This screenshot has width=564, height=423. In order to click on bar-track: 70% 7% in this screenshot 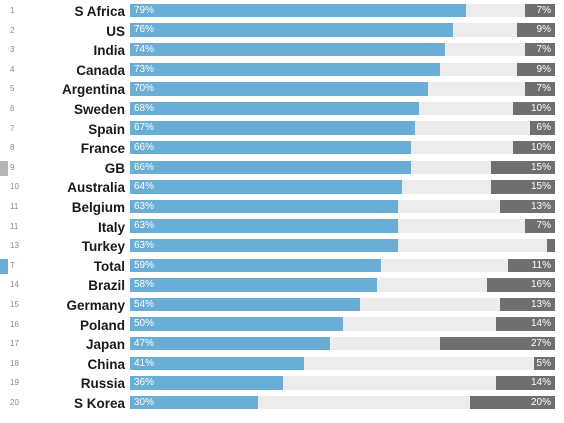, I will do `click(342, 89)`.